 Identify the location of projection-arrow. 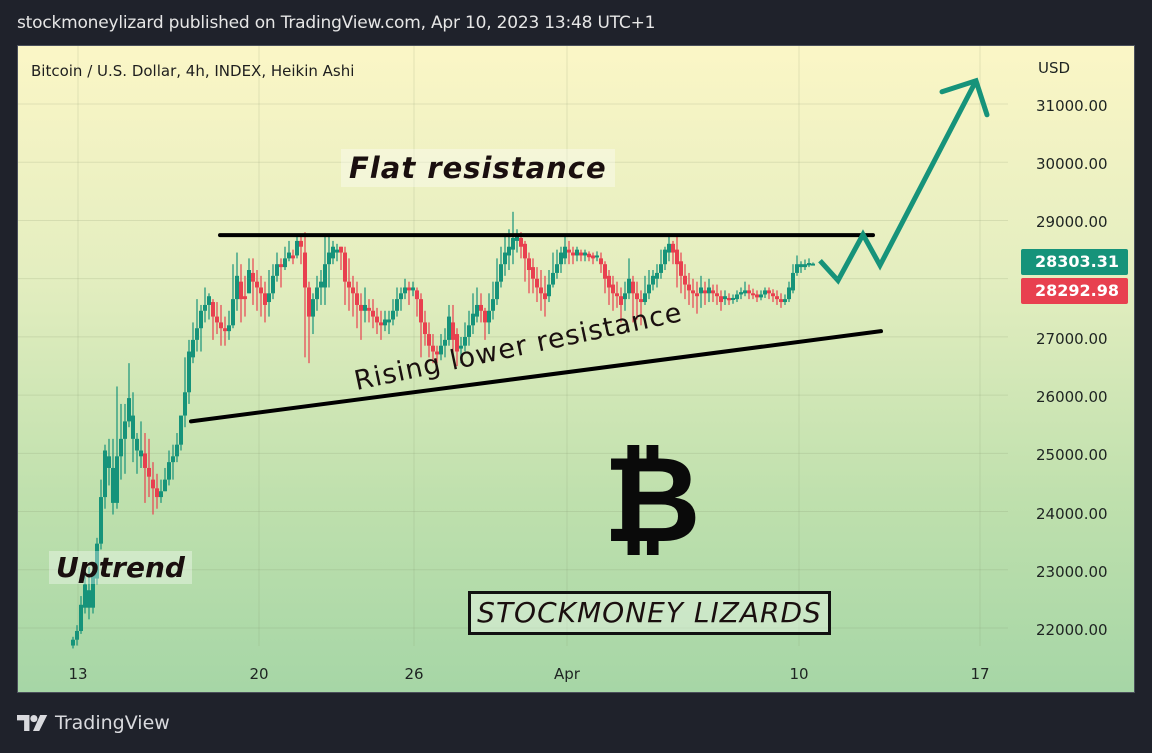
(898, 182).